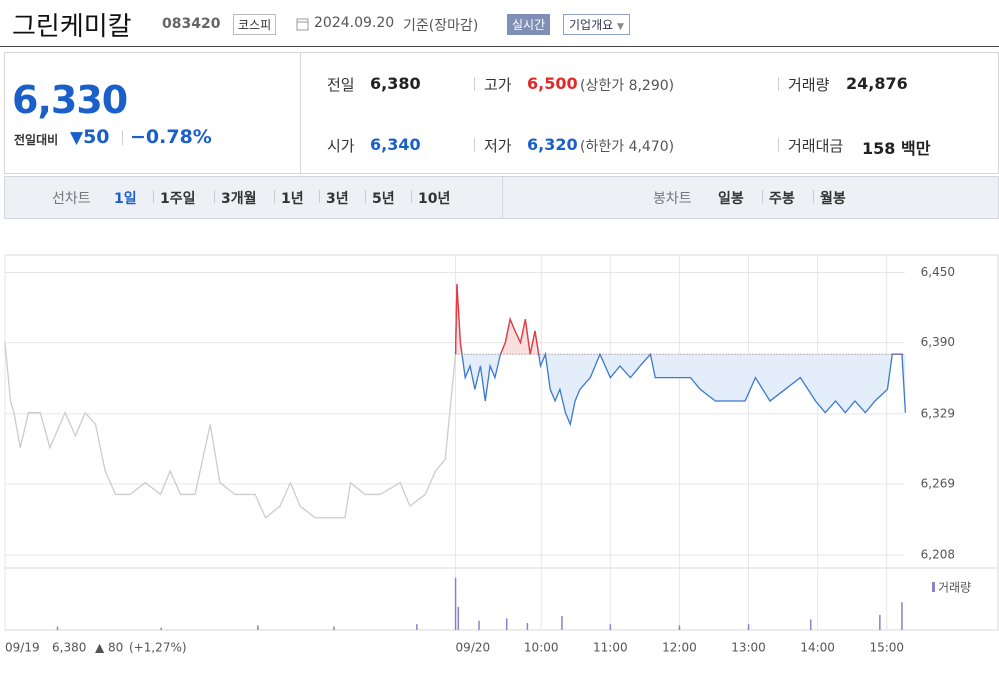 This screenshot has width=999, height=689. I want to click on company-info-text: 기업개요, so click(591, 25).